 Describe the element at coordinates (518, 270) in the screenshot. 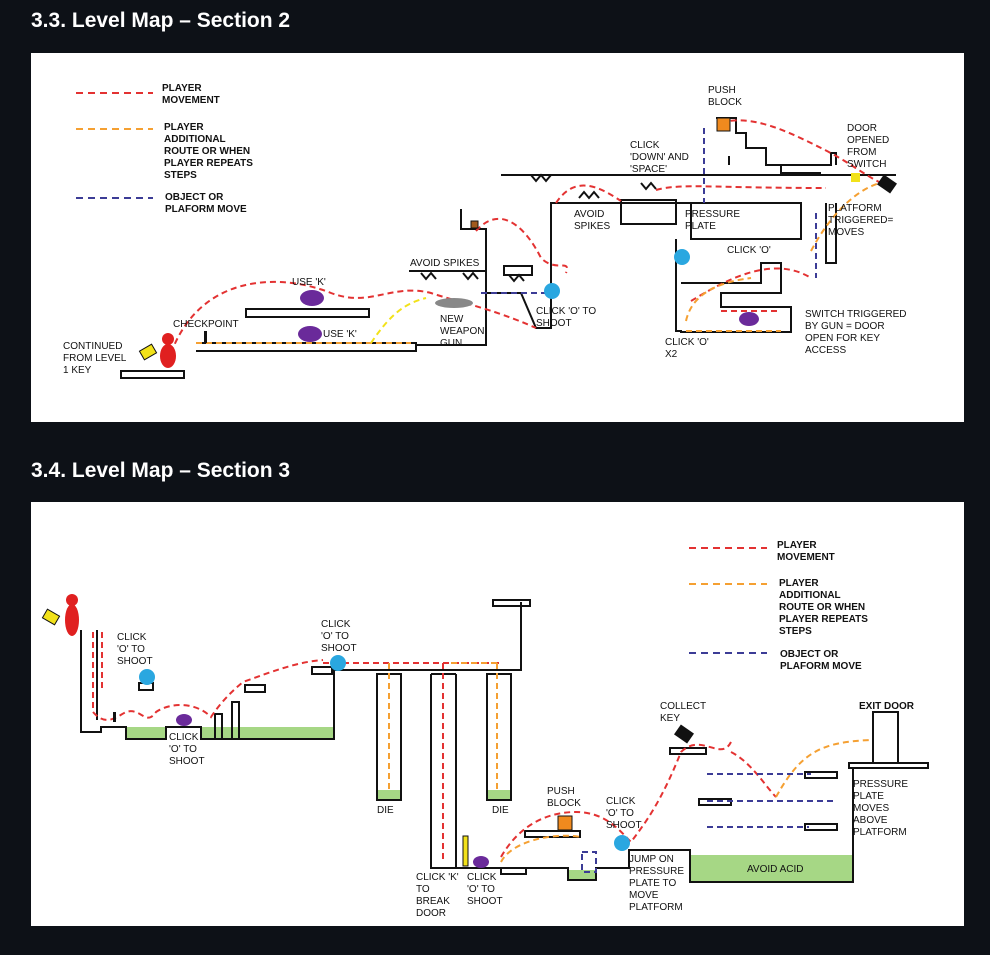

I see `spike-block` at that location.